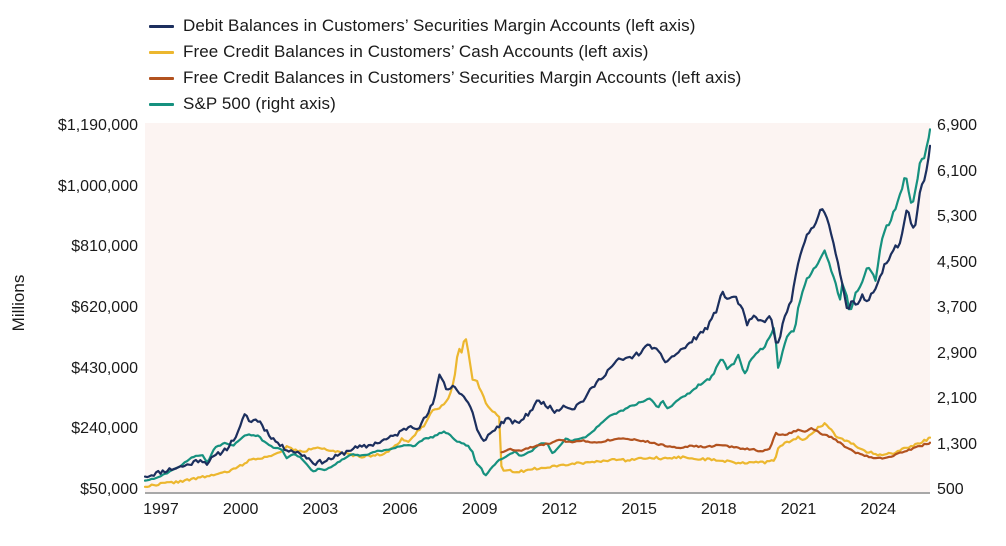 The height and width of the screenshot is (546, 1006). Describe the element at coordinates (240, 509) in the screenshot. I see `x-tick-label: 2000` at that location.